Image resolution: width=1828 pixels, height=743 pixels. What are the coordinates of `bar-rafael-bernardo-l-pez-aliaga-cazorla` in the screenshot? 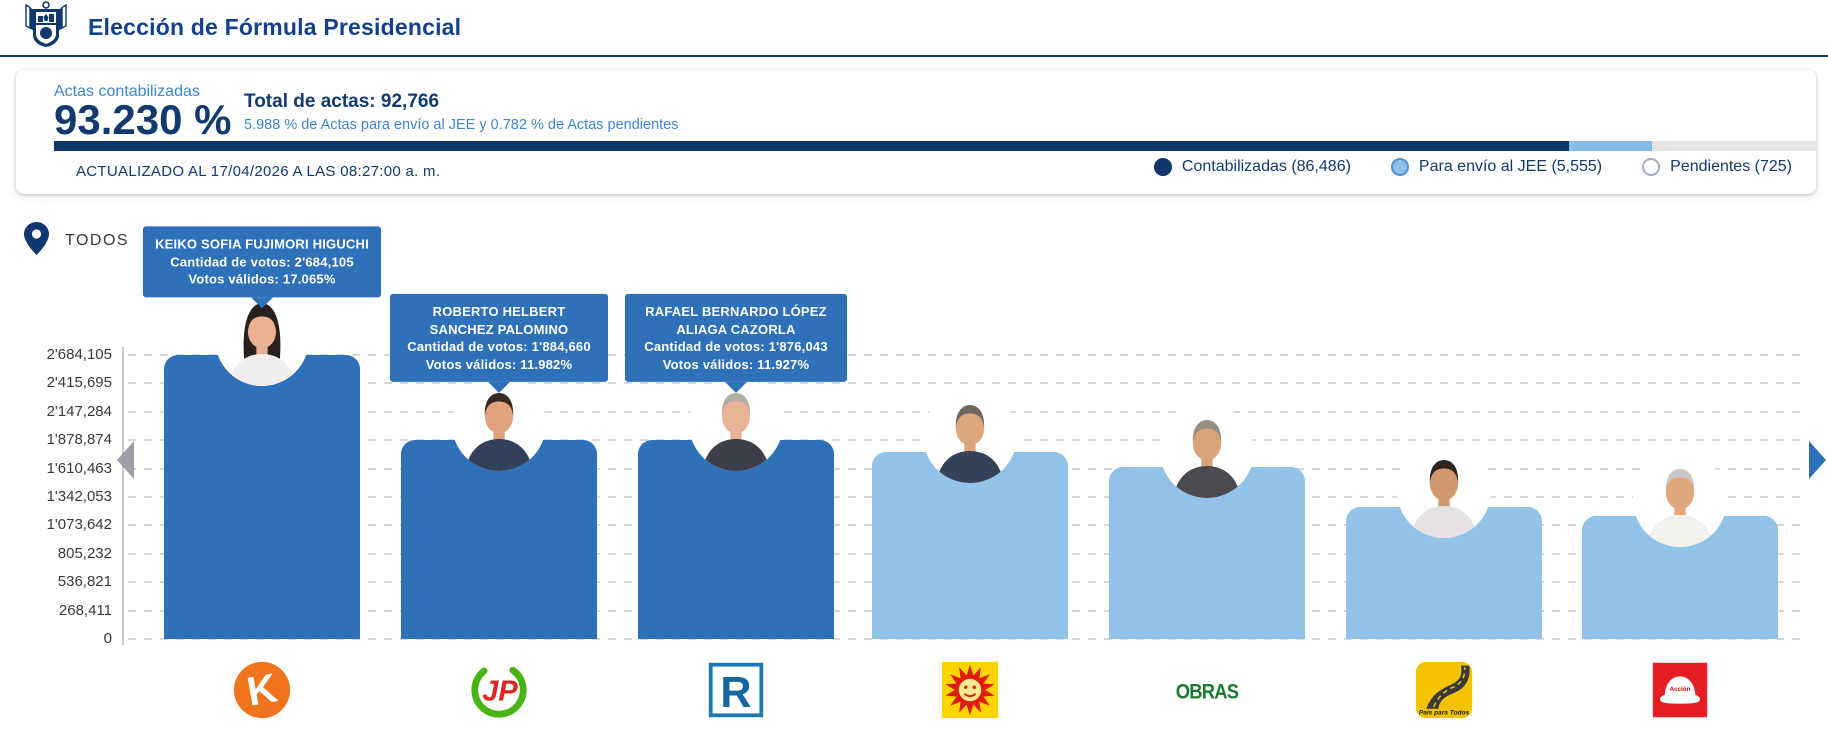 It's located at (736, 539).